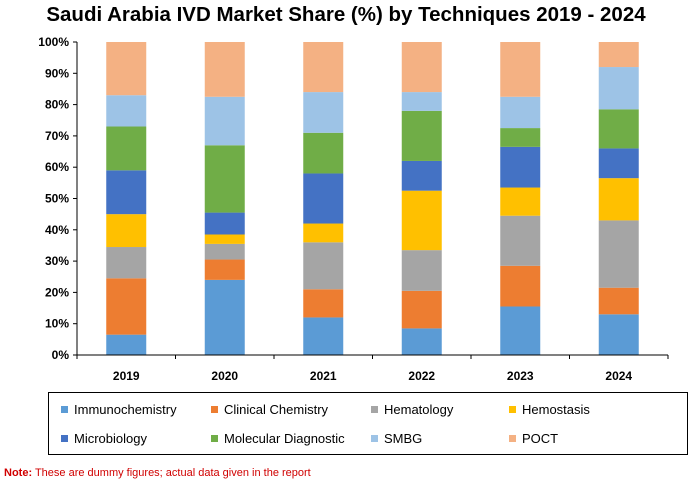 The height and width of the screenshot is (492, 692). Describe the element at coordinates (57, 136) in the screenshot. I see `y-tick-label-7: 70%` at that location.